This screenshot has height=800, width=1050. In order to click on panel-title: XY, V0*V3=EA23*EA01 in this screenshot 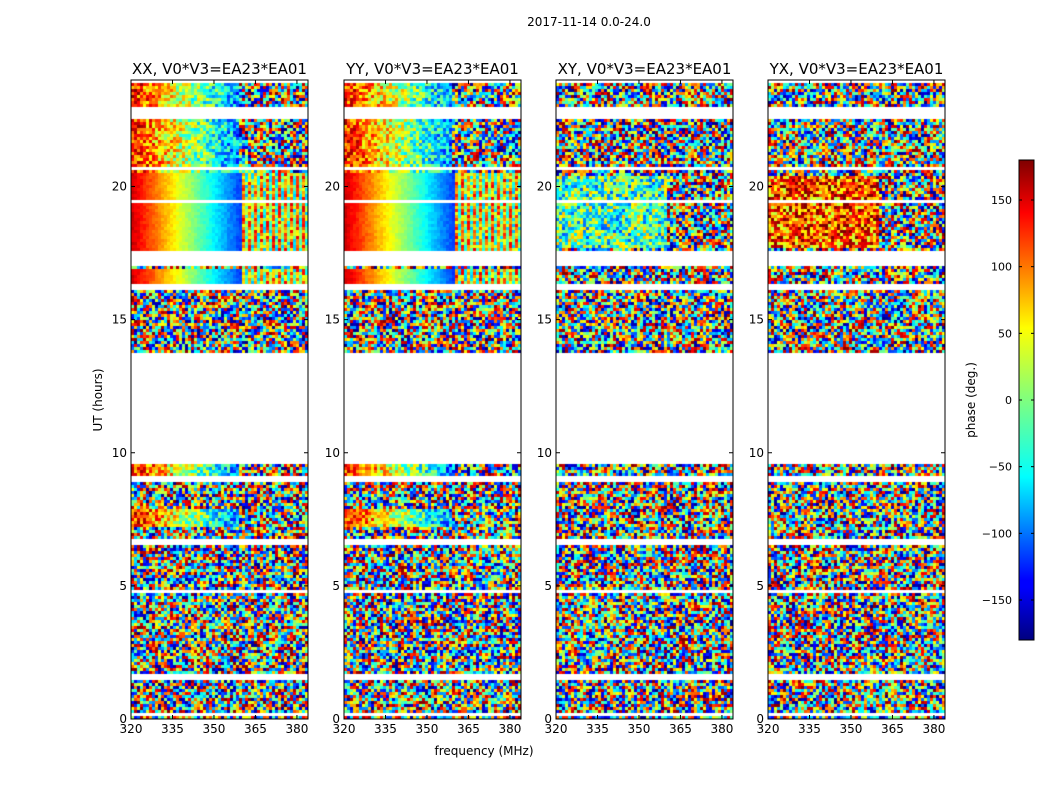, I will do `click(645, 69)`.